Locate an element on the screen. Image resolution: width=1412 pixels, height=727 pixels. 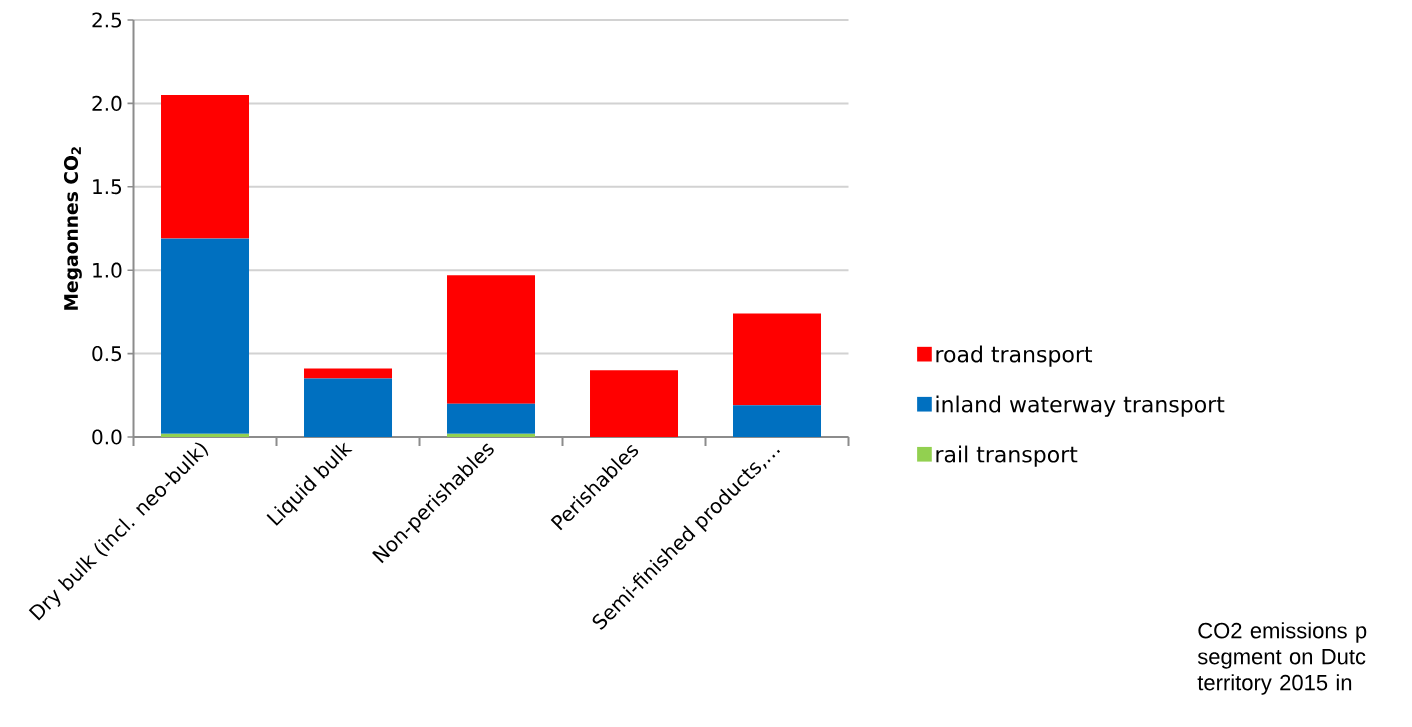
y-tick-label: 0.5 is located at coordinates (107, 354).